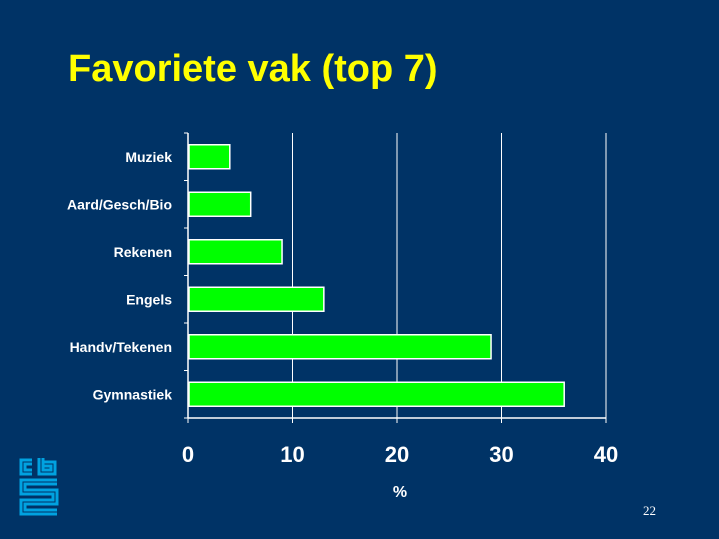 This screenshot has height=539, width=719. I want to click on cbs-logo-icon, so click(39, 487).